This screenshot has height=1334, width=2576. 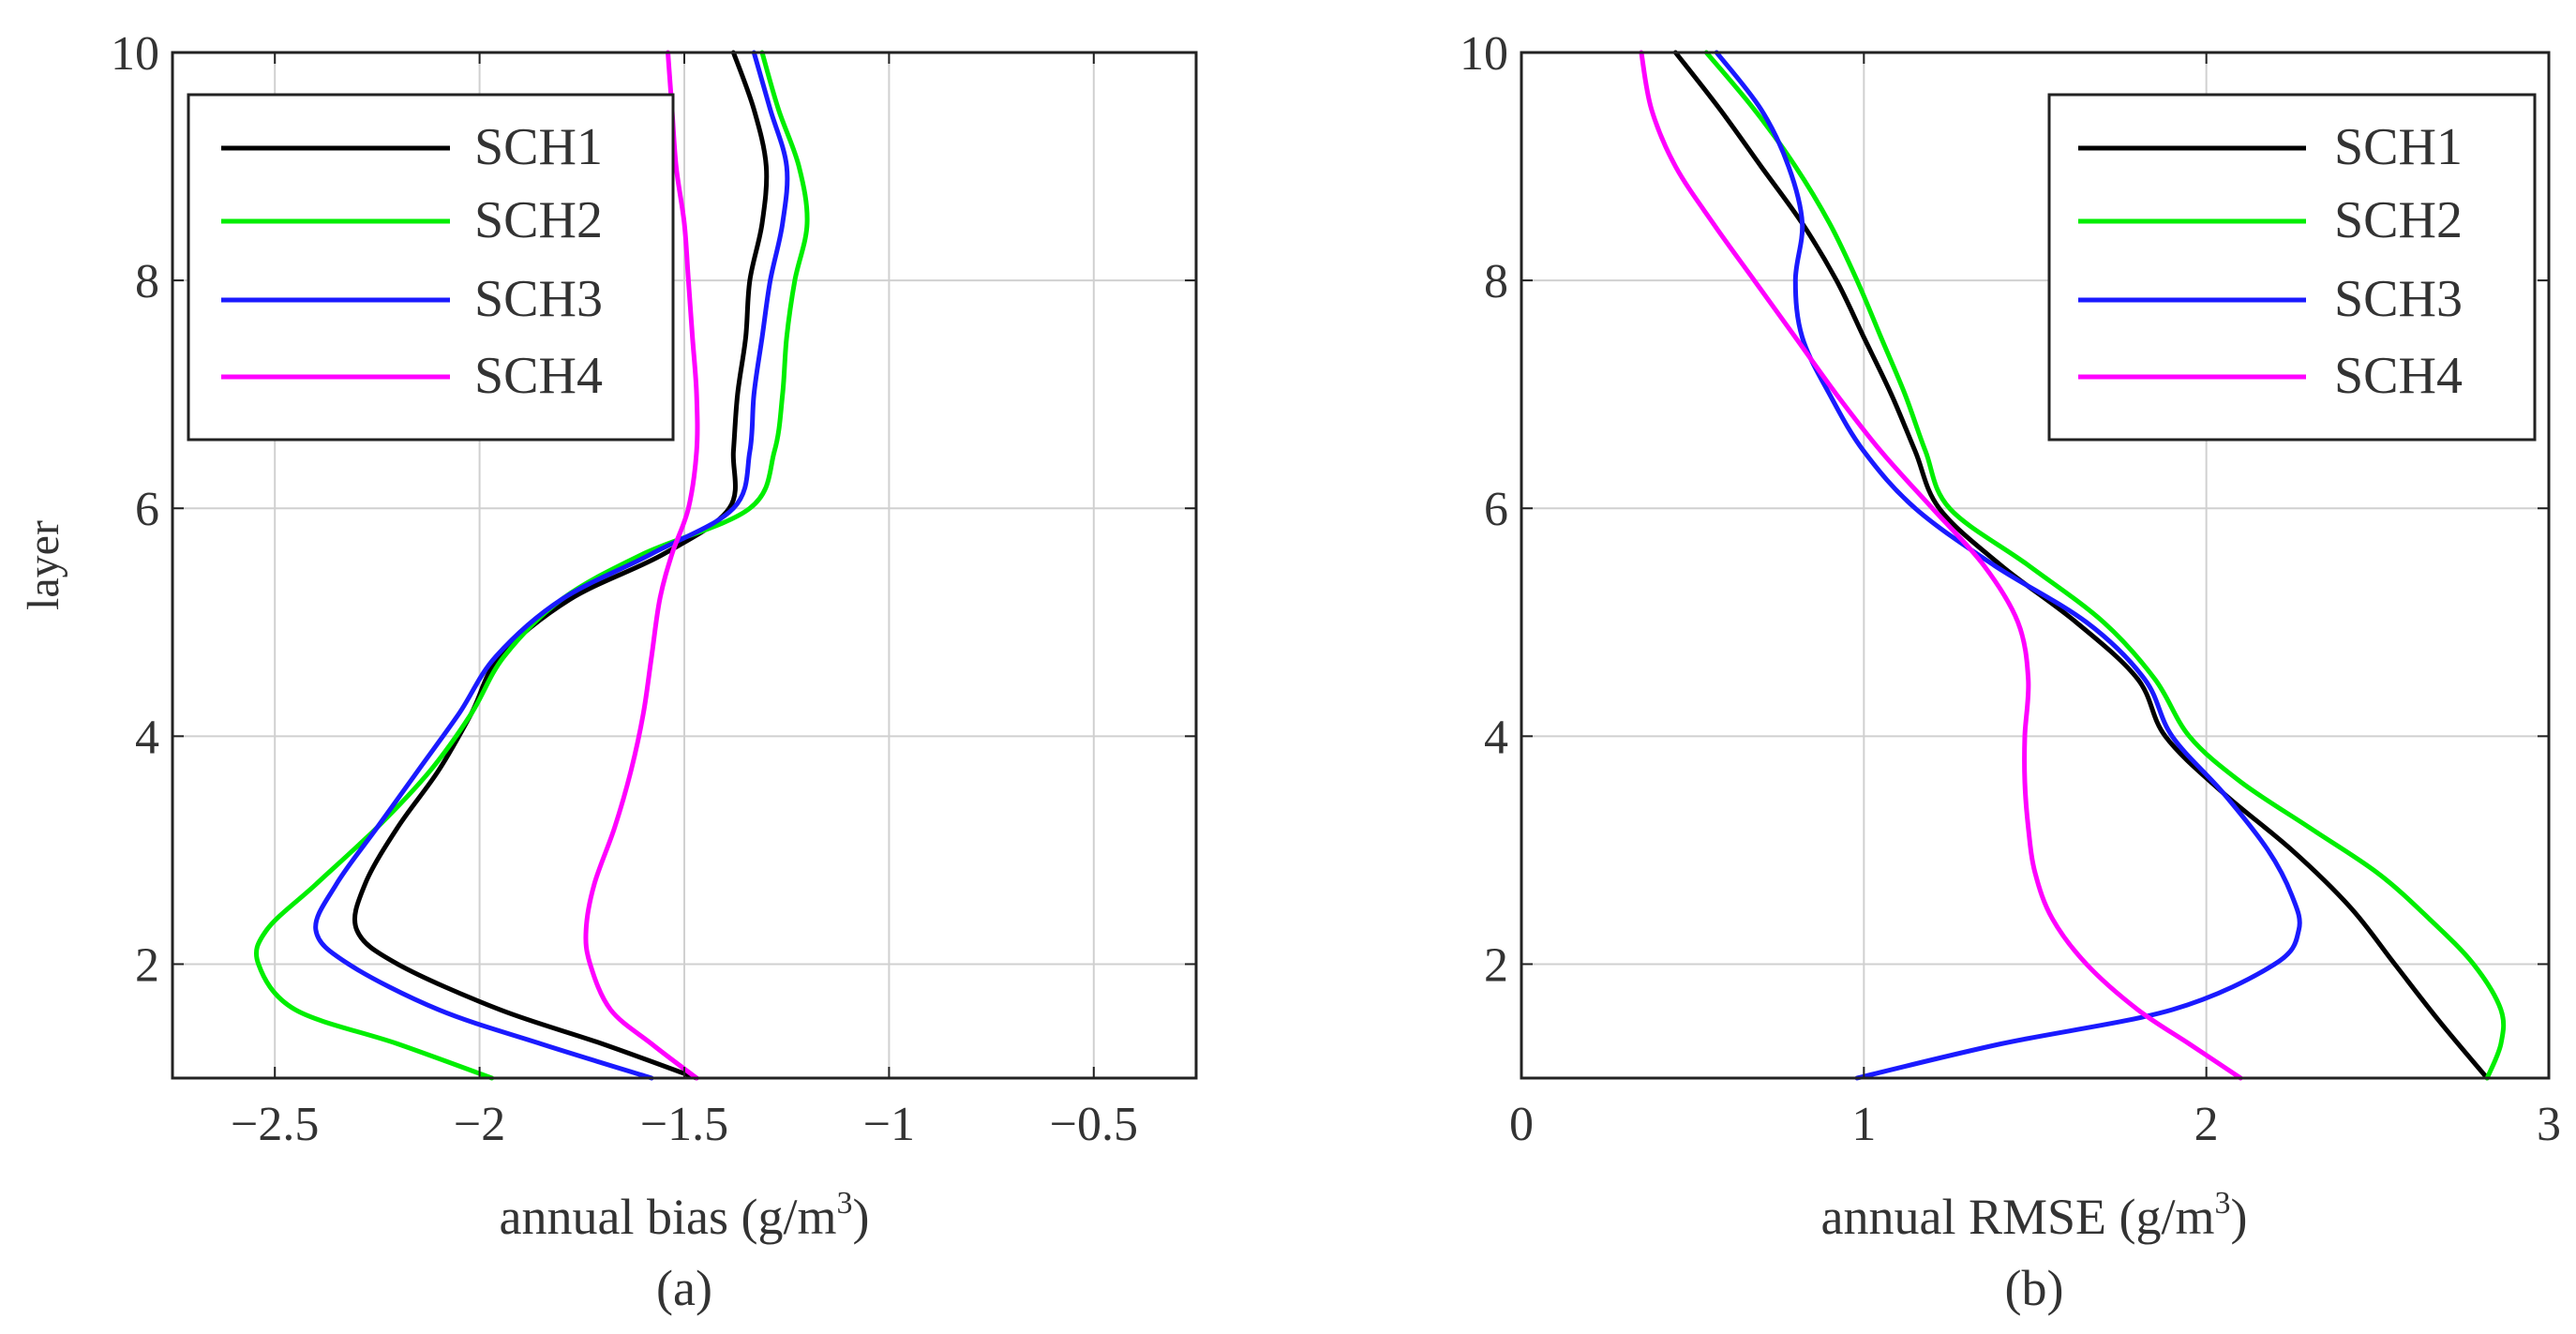 I want to click on x-tick-label: −0.5, so click(x=1094, y=1125).